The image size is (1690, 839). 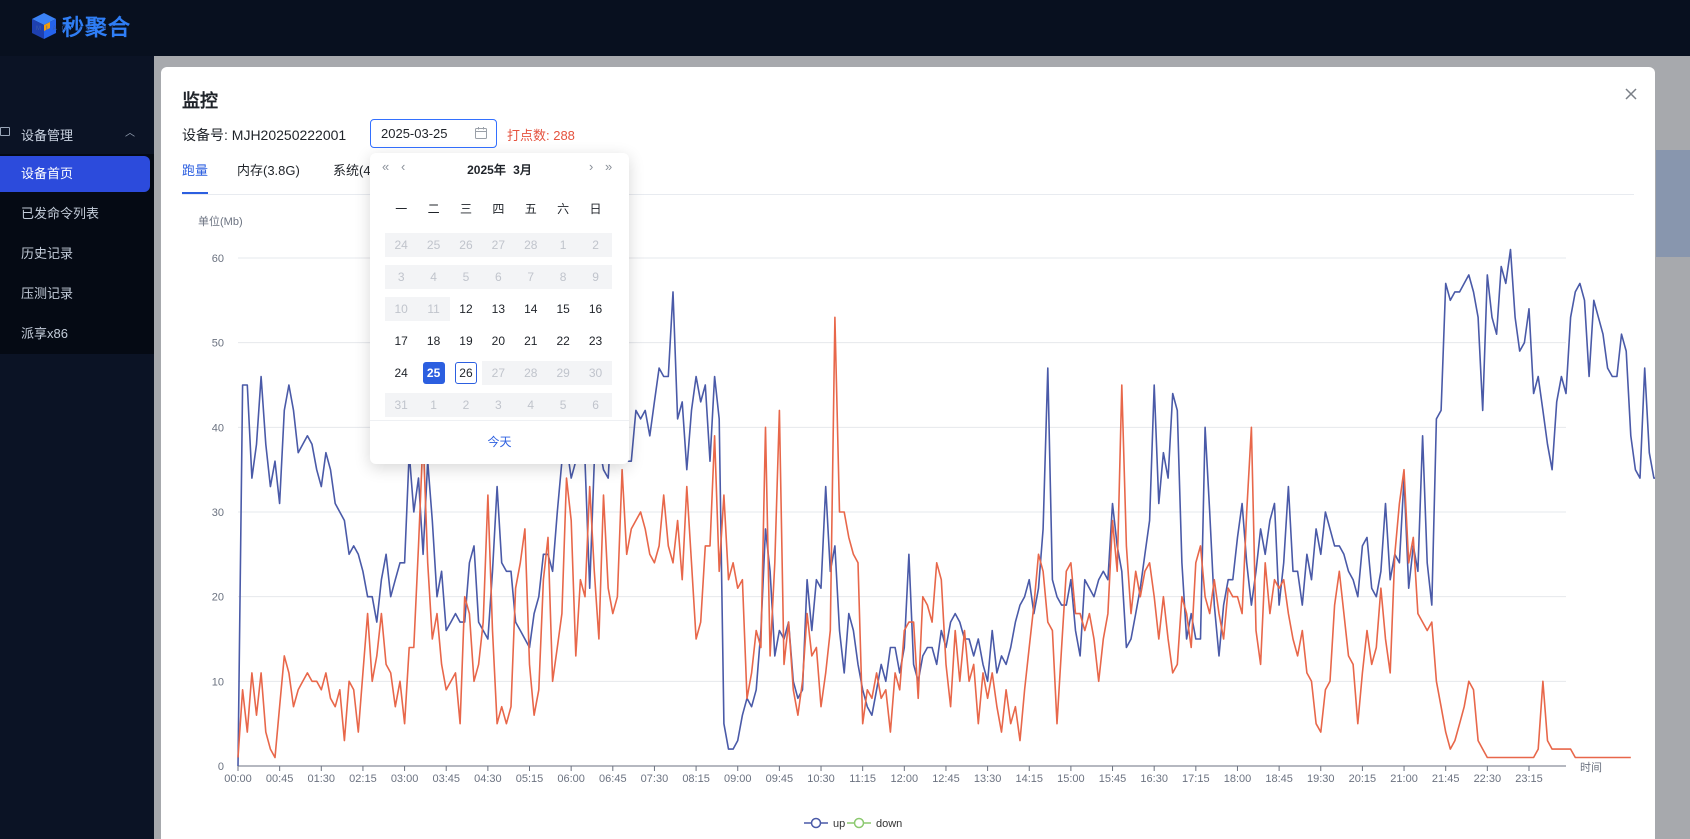 I want to click on tab-throughput-label: 跑量, so click(x=195, y=170).